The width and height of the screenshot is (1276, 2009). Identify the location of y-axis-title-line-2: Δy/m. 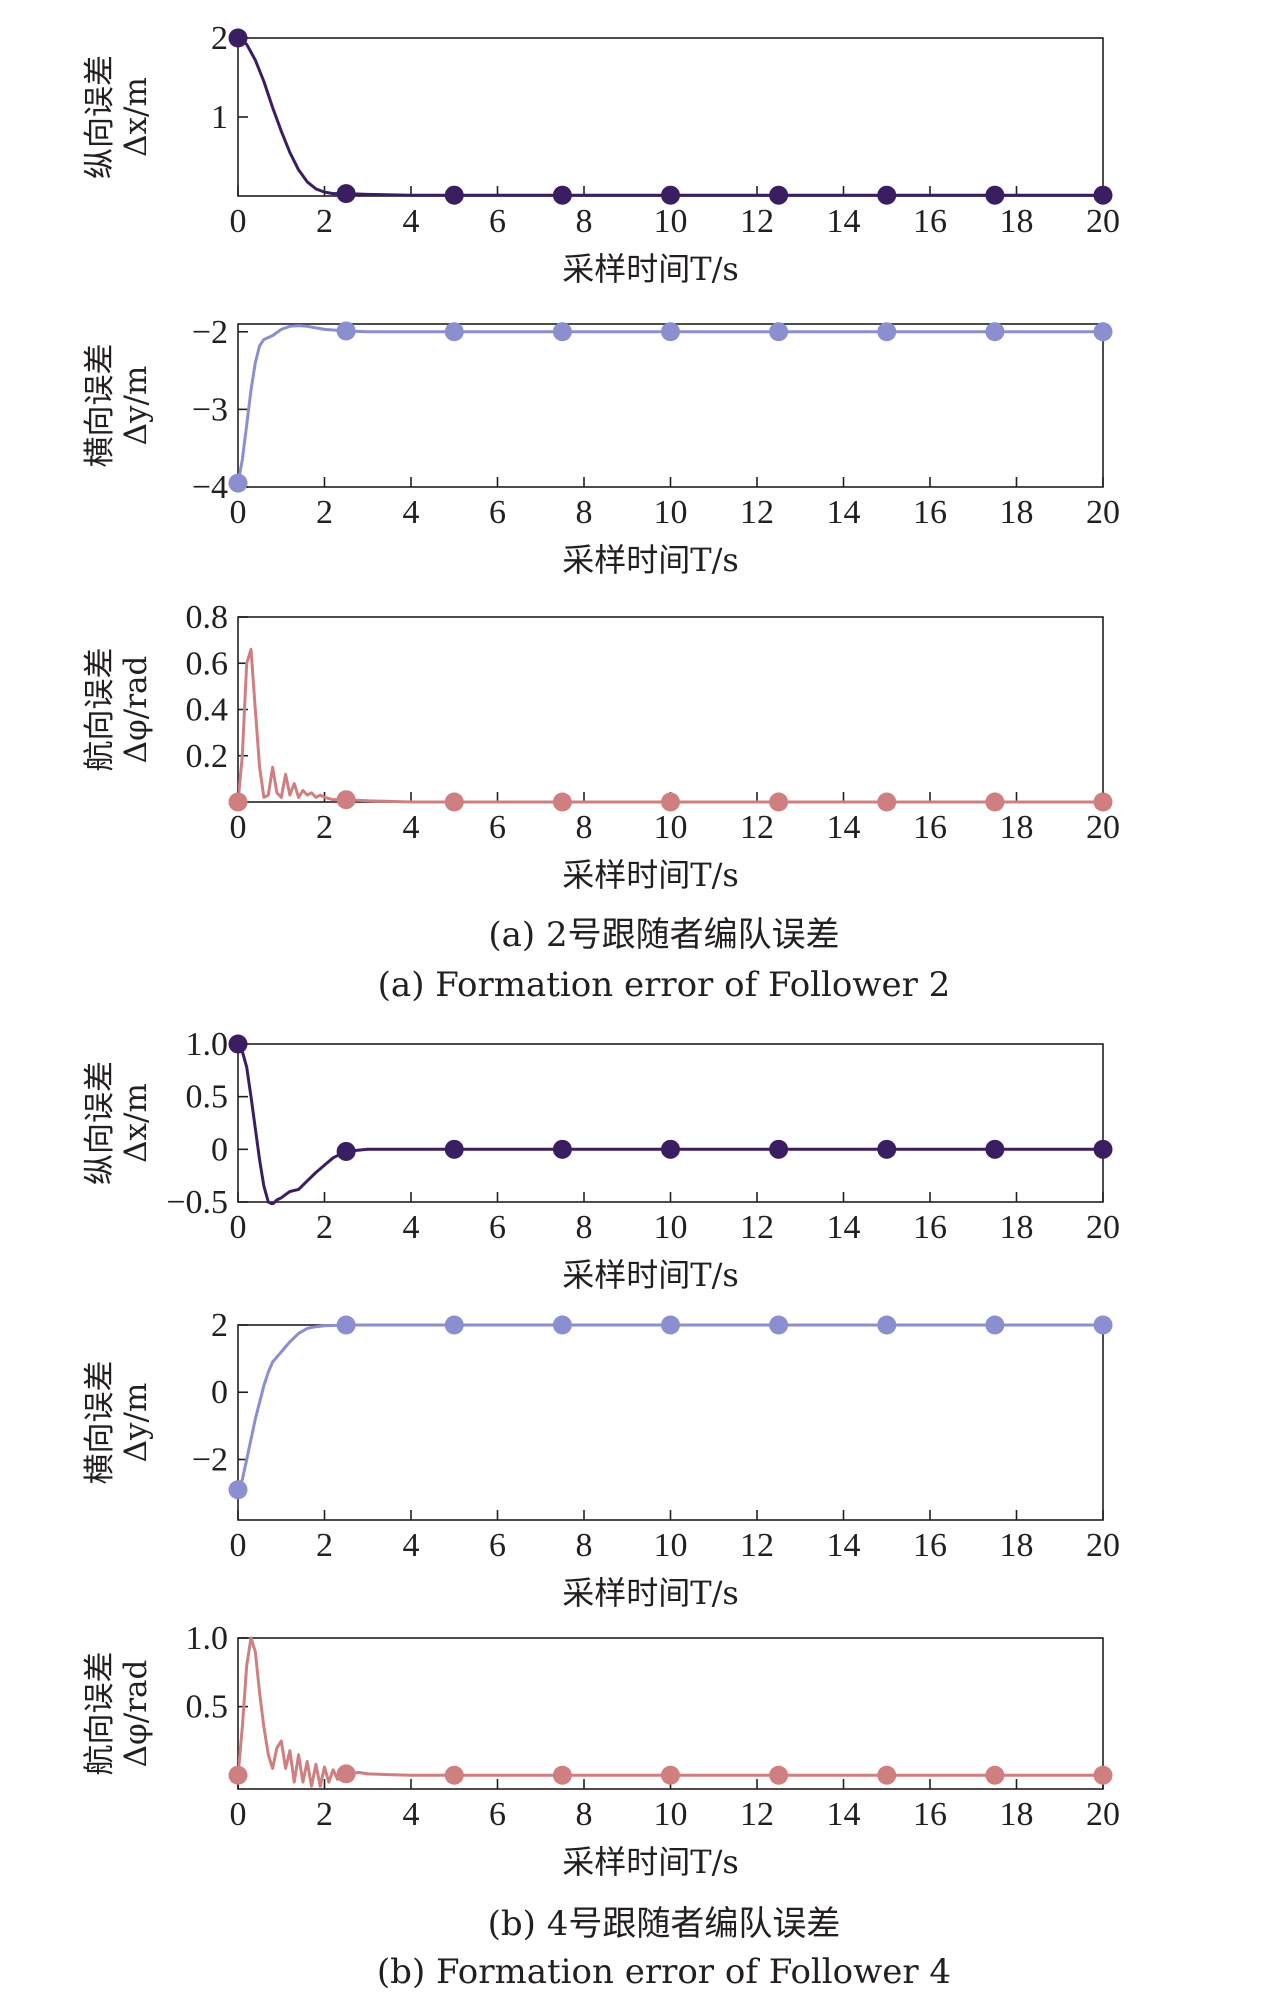
(136, 406).